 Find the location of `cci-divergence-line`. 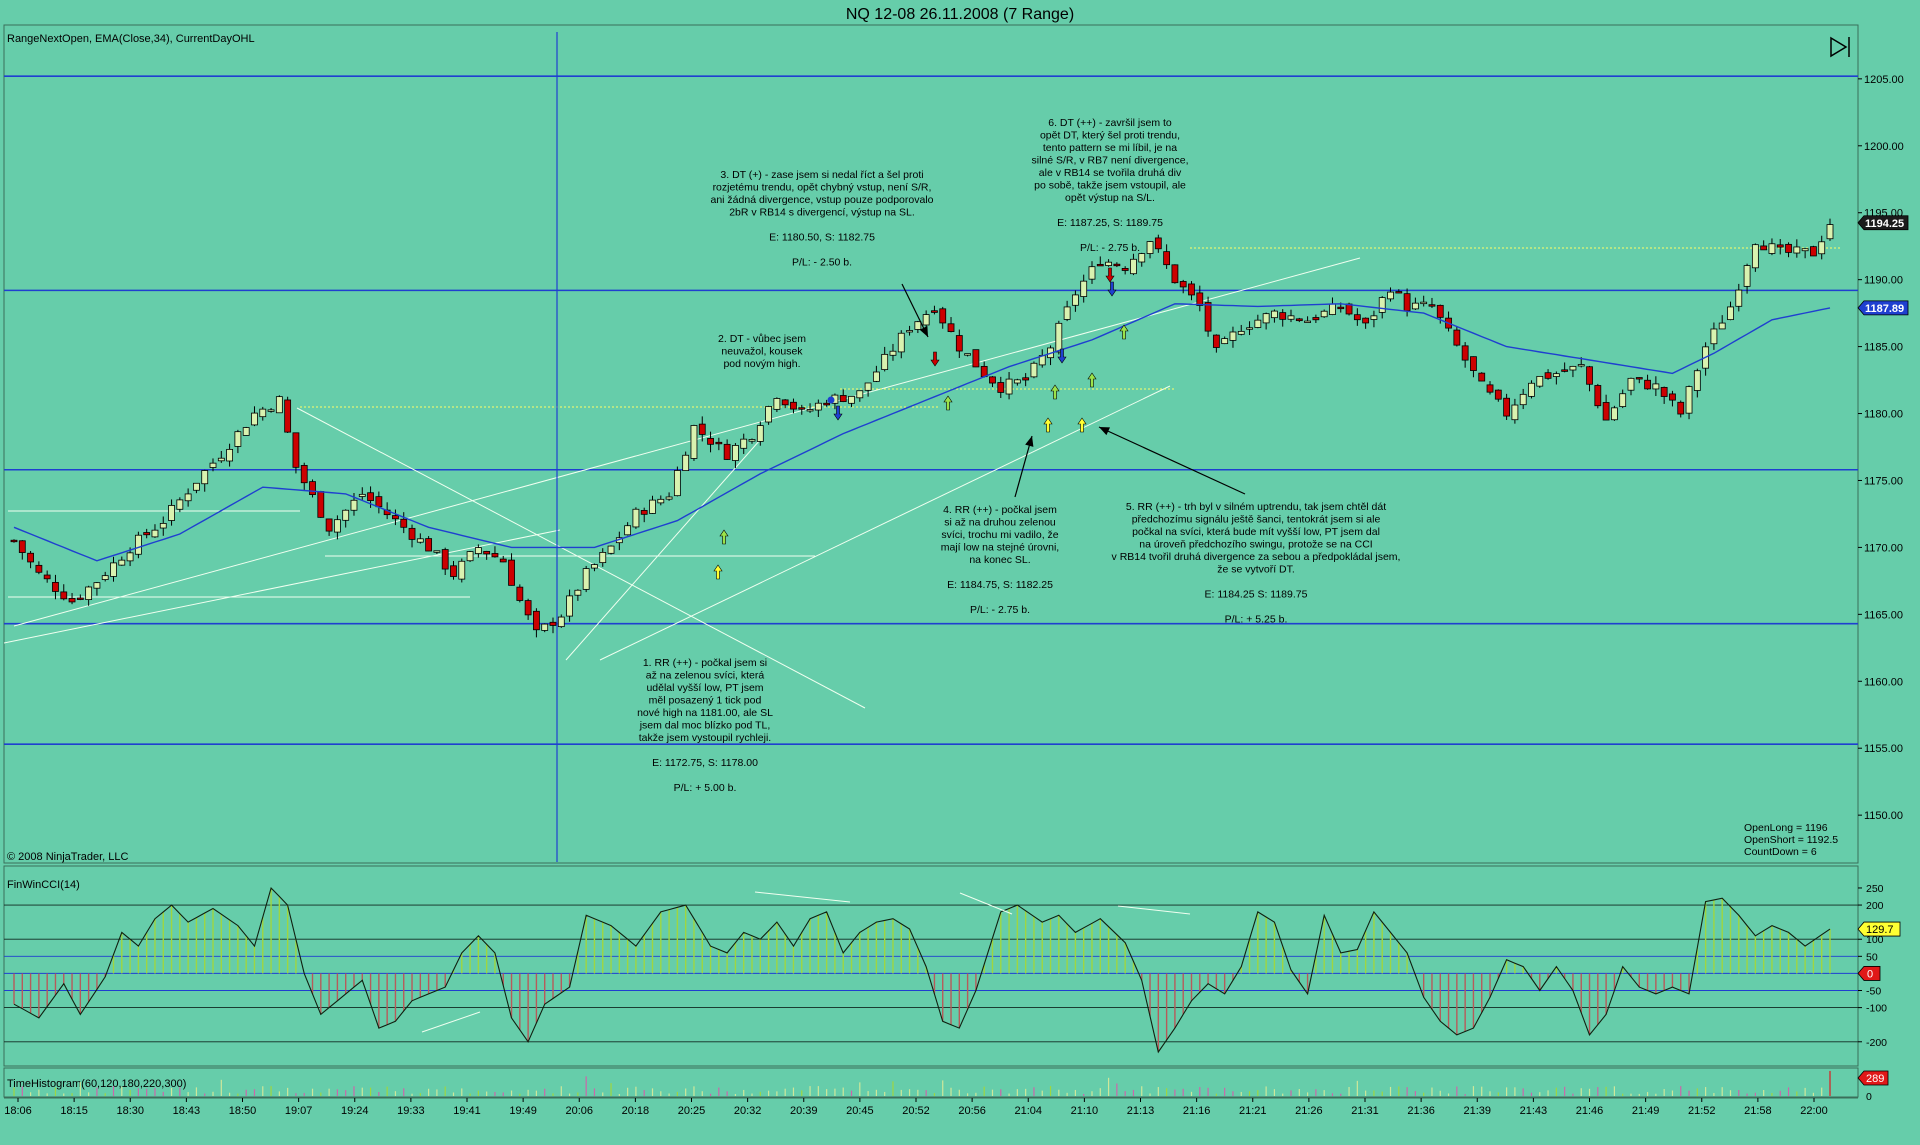

cci-divergence-line is located at coordinates (802, 897).